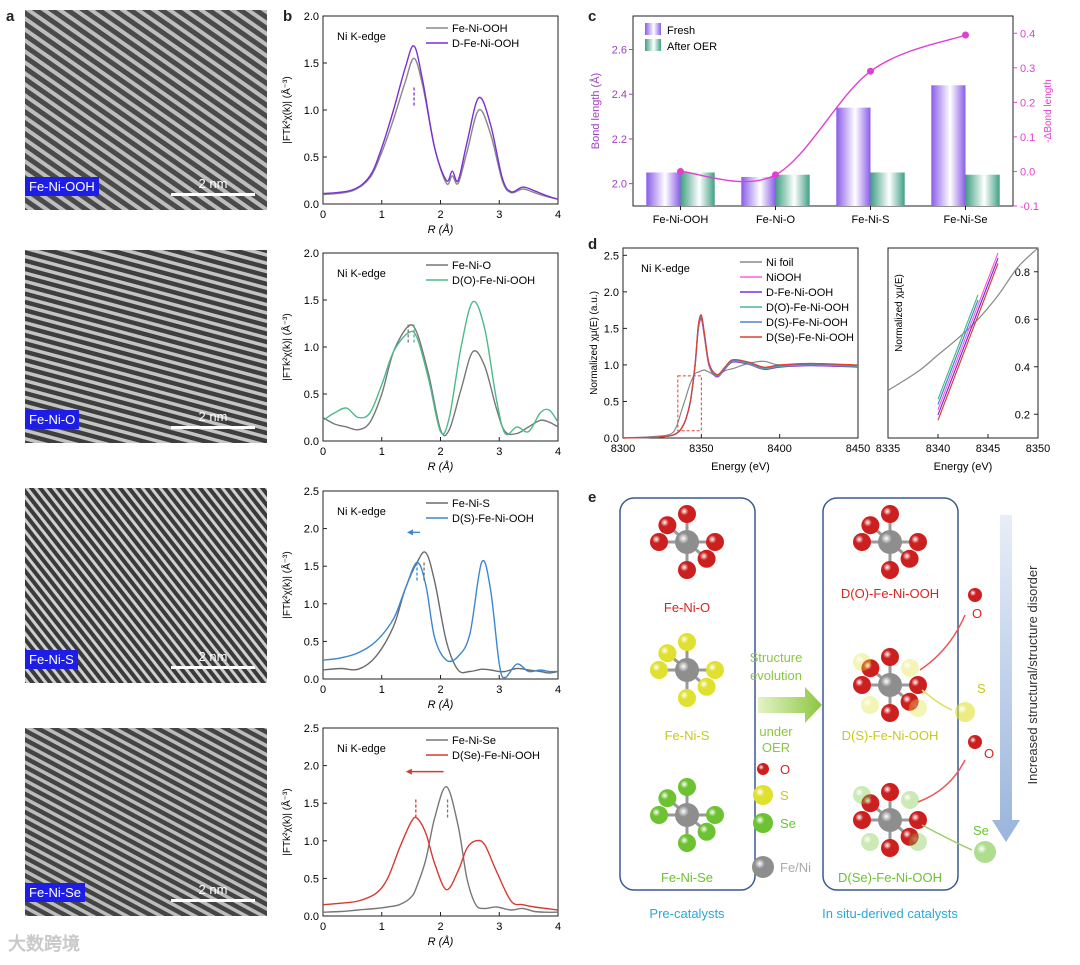  I want to click on y-tick-label: 2.6, so click(619, 51).